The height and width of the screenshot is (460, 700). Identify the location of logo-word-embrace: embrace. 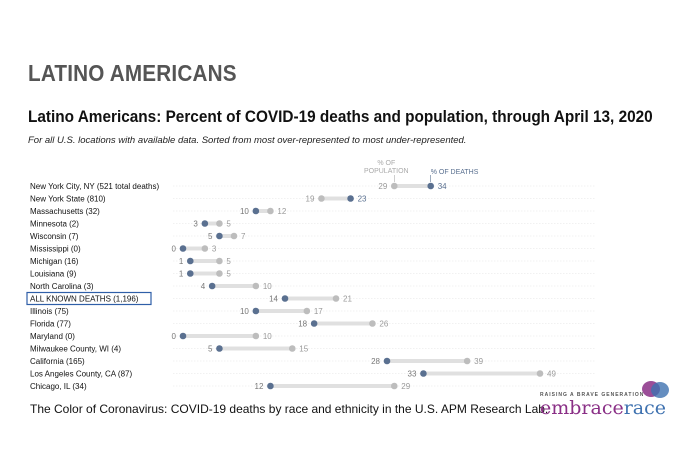
(582, 408).